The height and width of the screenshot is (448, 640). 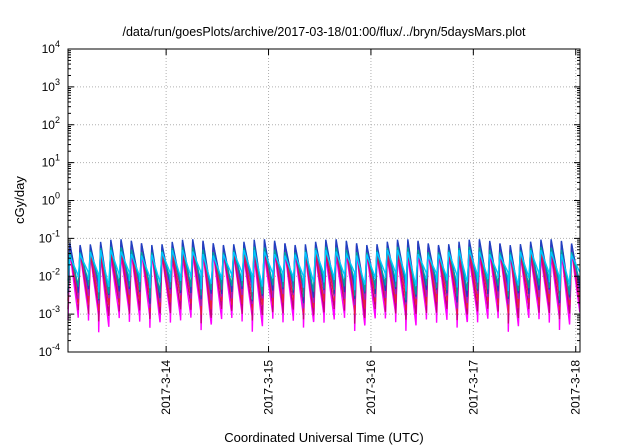 I want to click on y-tick-label: 10⁻², so click(x=49, y=274).